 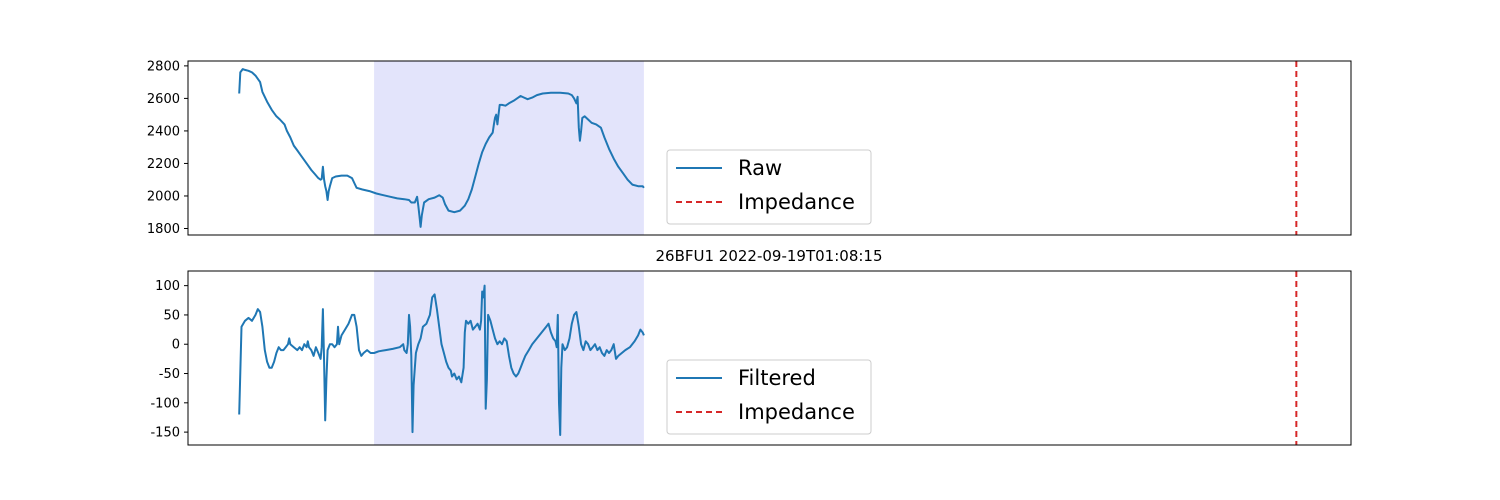 What do you see at coordinates (163, 66) in the screenshot?
I see `y-tick-label: 2800` at bounding box center [163, 66].